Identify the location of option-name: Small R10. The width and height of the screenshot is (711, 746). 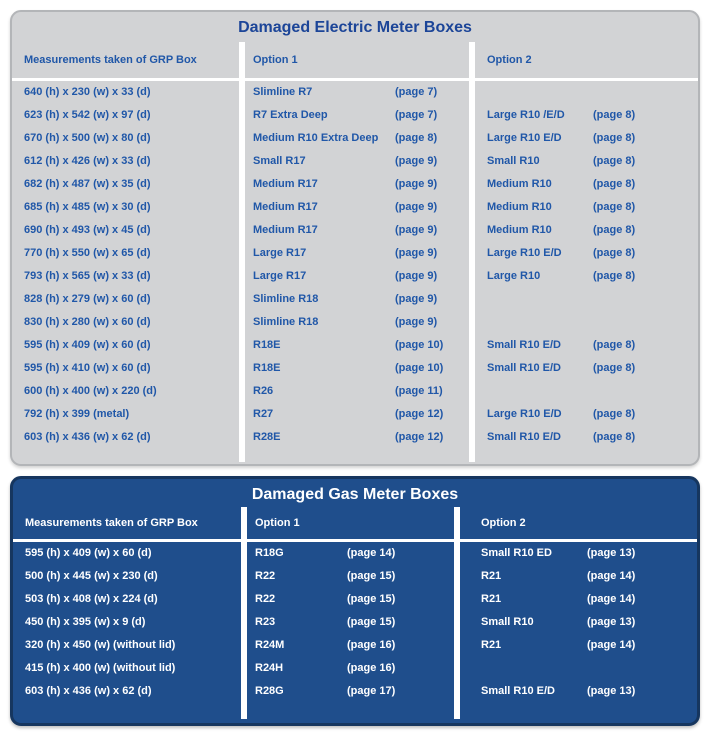
(507, 622).